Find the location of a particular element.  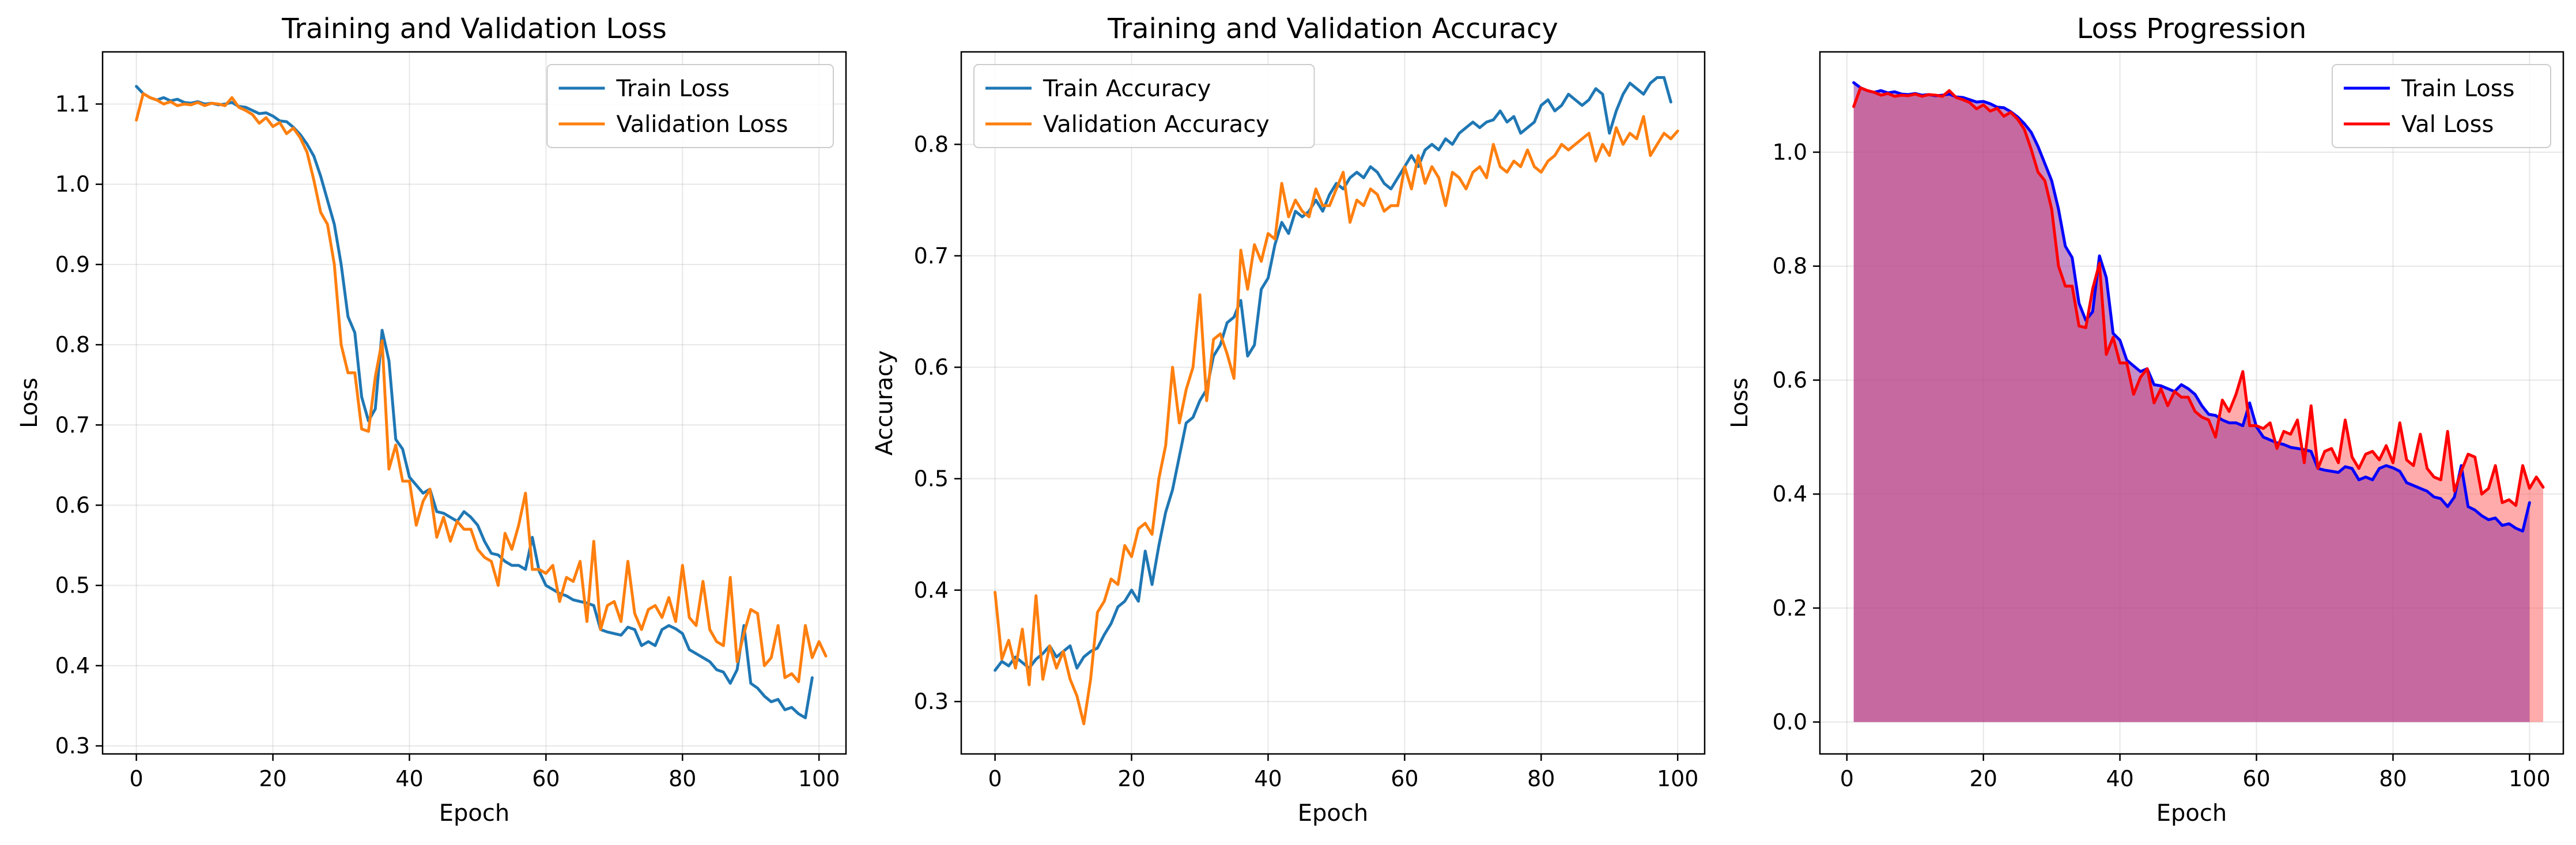

loss-chart-xtick-label: 60 is located at coordinates (546, 778).